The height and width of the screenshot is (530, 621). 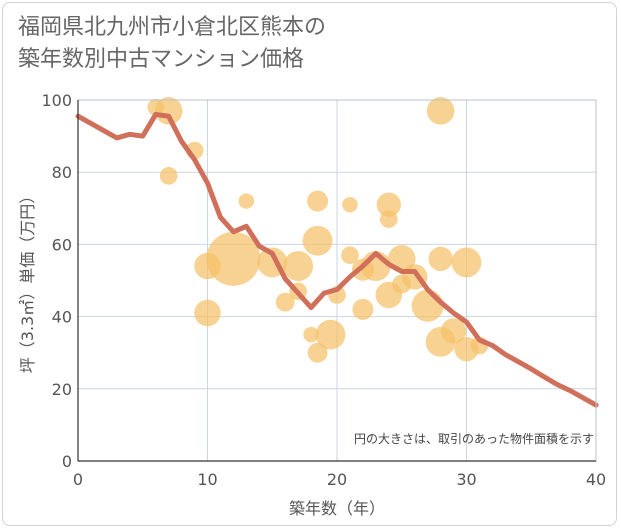 What do you see at coordinates (78, 479) in the screenshot?
I see `x-tick-label: 0` at bounding box center [78, 479].